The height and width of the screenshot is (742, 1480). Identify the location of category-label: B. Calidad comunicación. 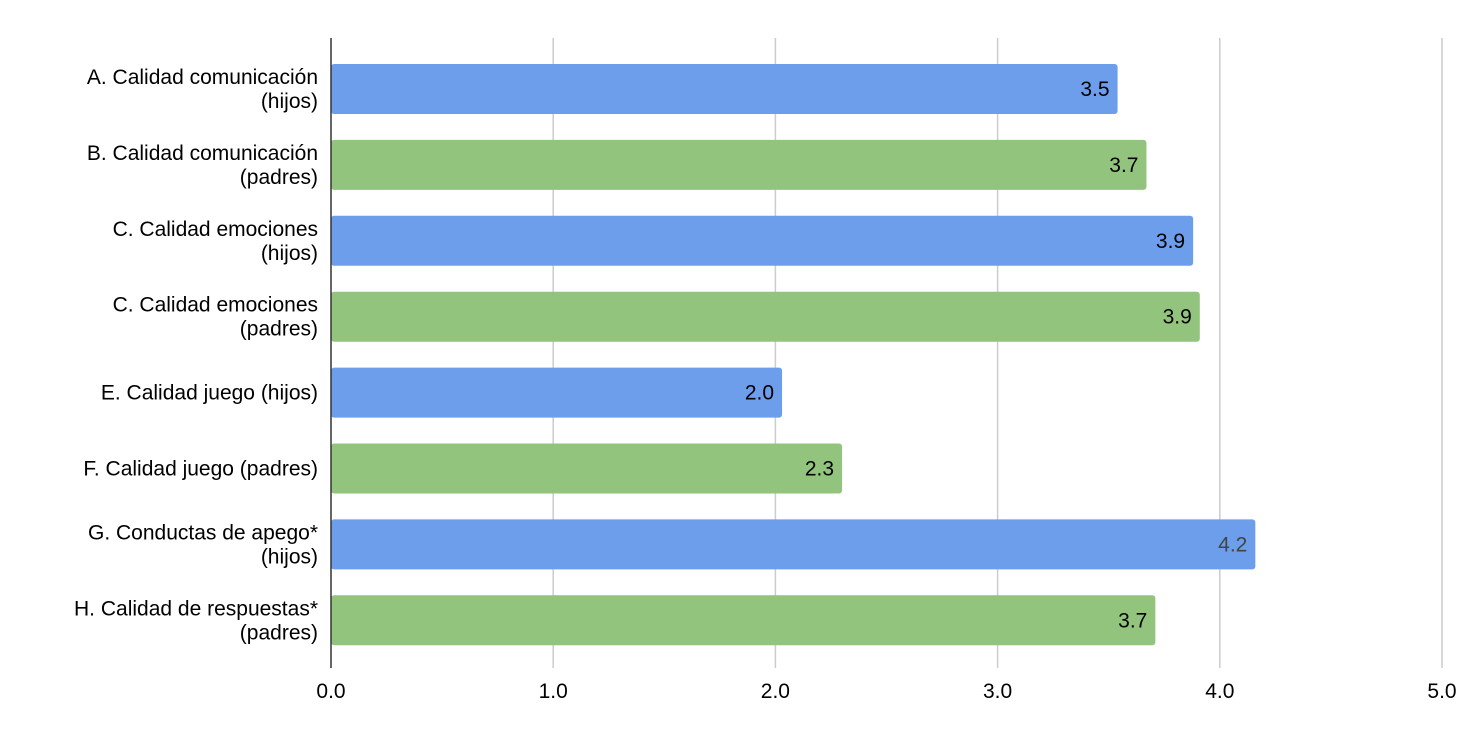
(202, 153).